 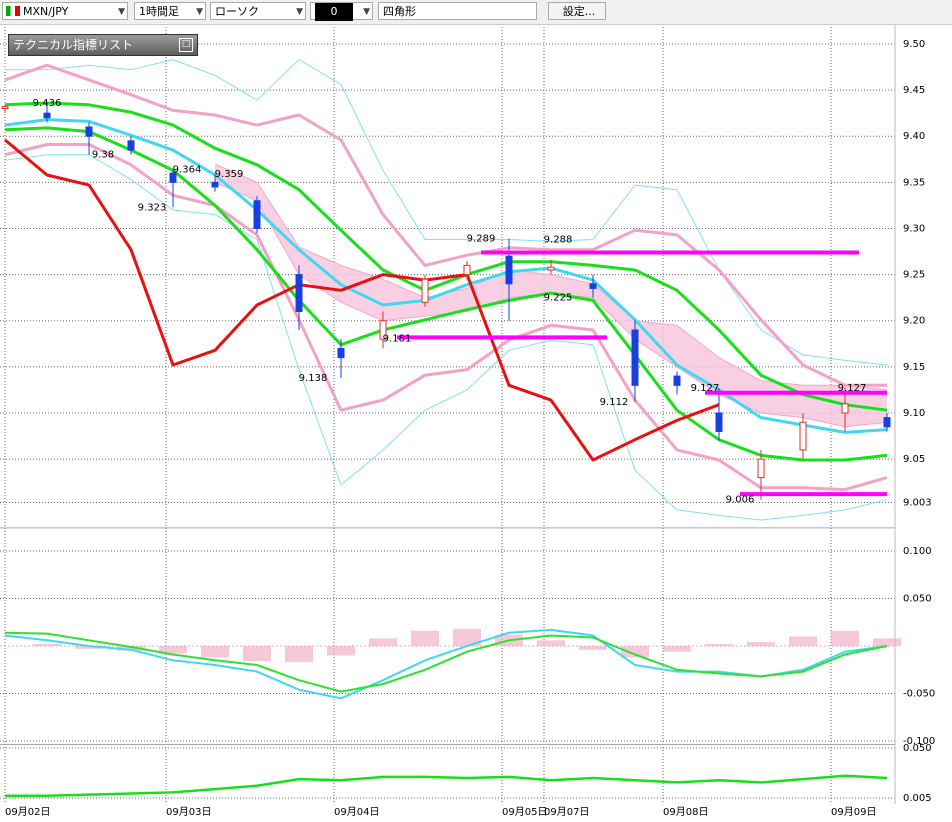 I want to click on y-tick-label: 9.30, so click(x=914, y=228).